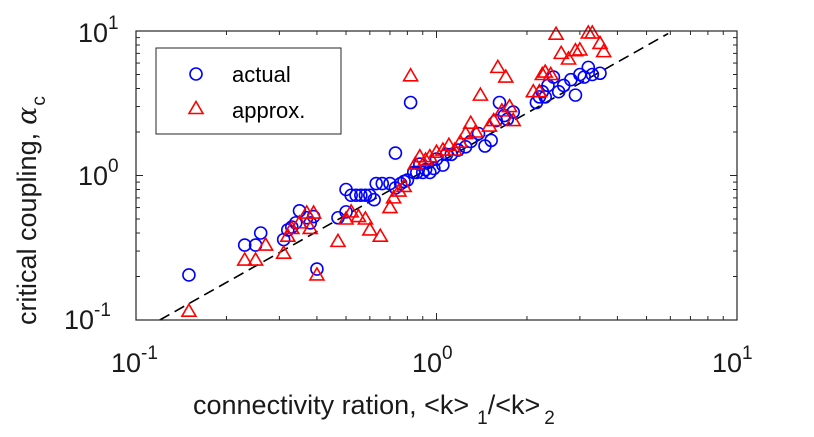  I want to click on legend-marker-approx, so click(196, 107).